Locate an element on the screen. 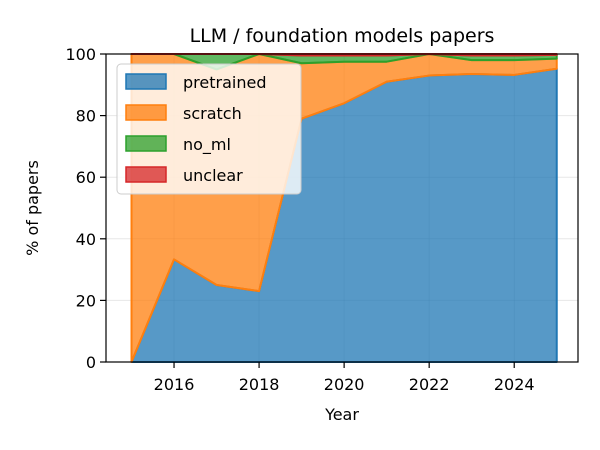 This screenshot has height=450, width=600. y-tick-label: 0 is located at coordinates (91, 362).